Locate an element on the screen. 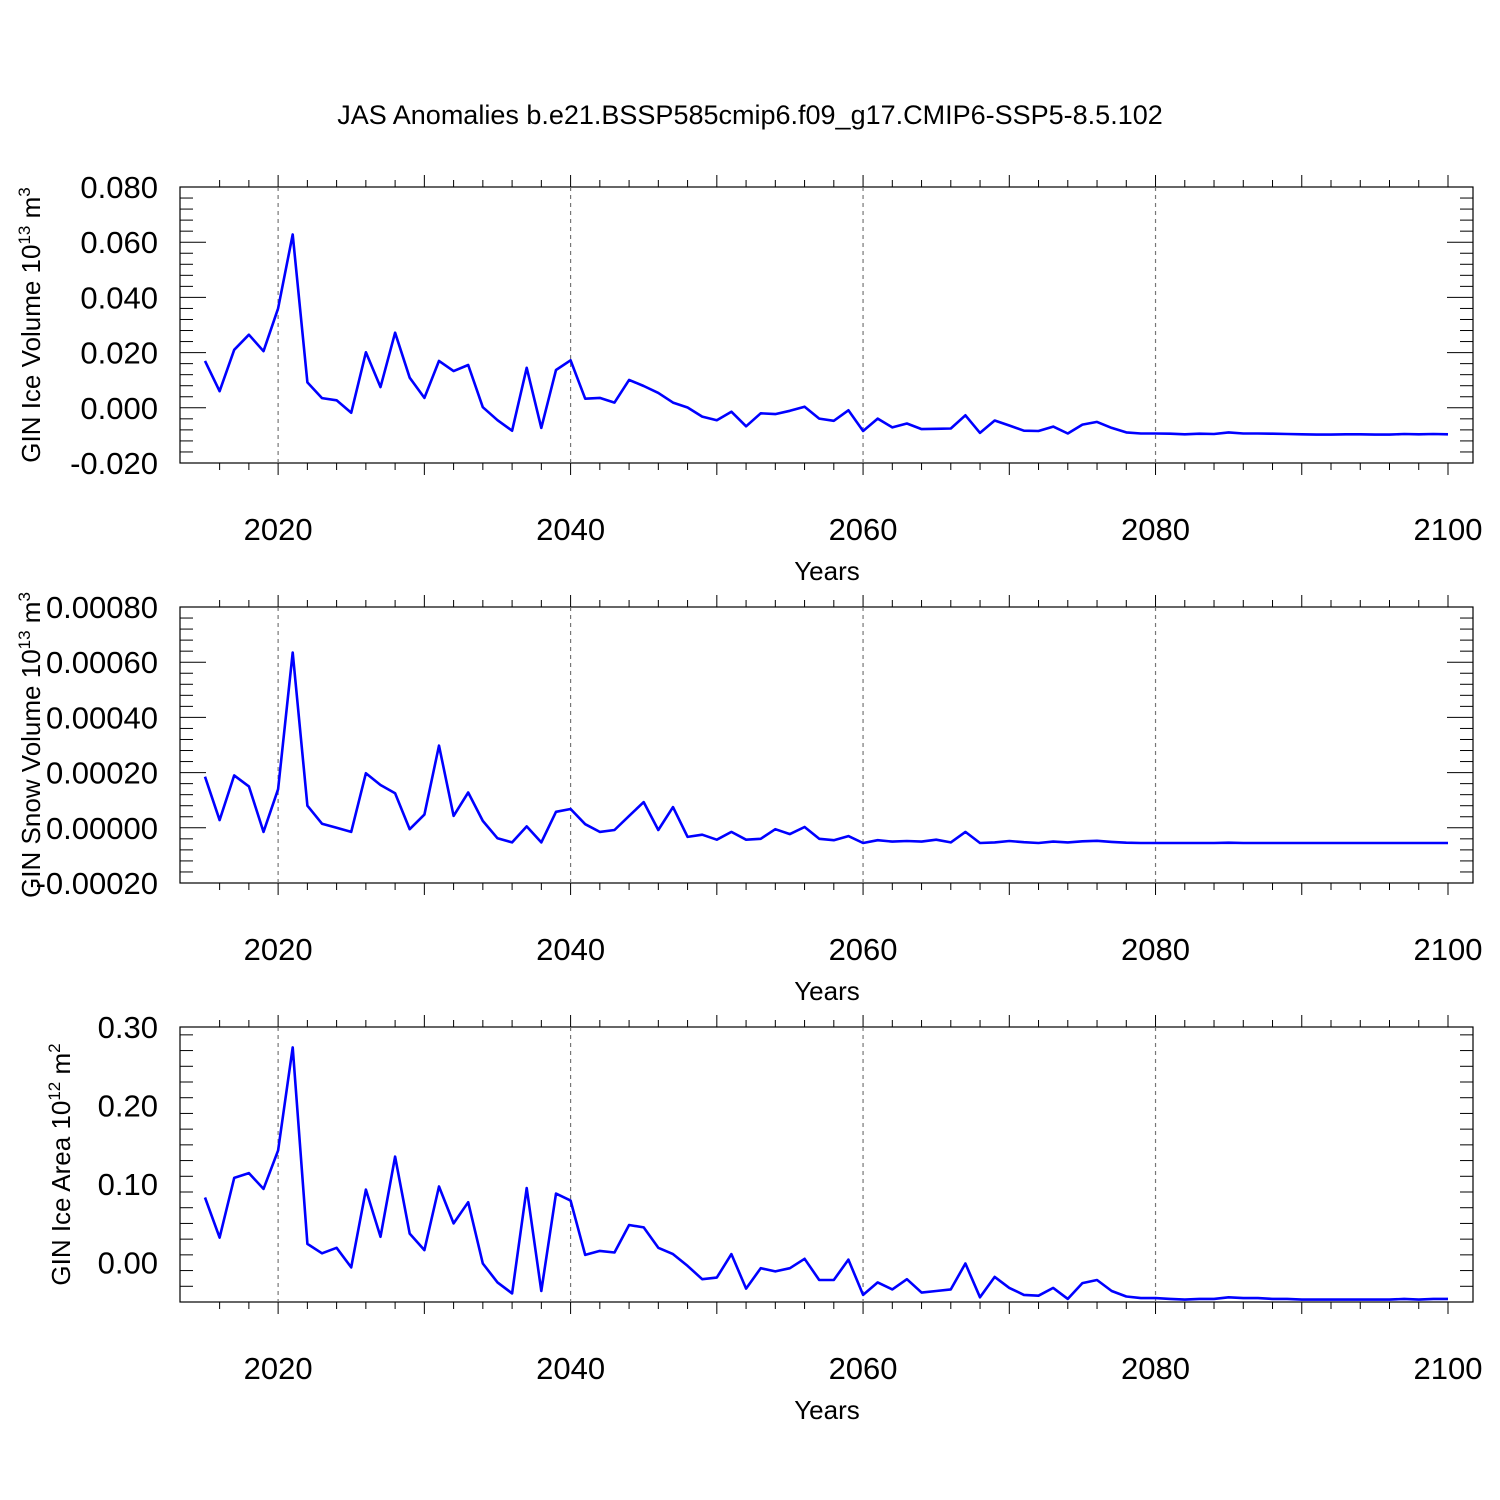 The width and height of the screenshot is (1500, 1500). y-tick-label: 0.060 is located at coordinates (119, 242).